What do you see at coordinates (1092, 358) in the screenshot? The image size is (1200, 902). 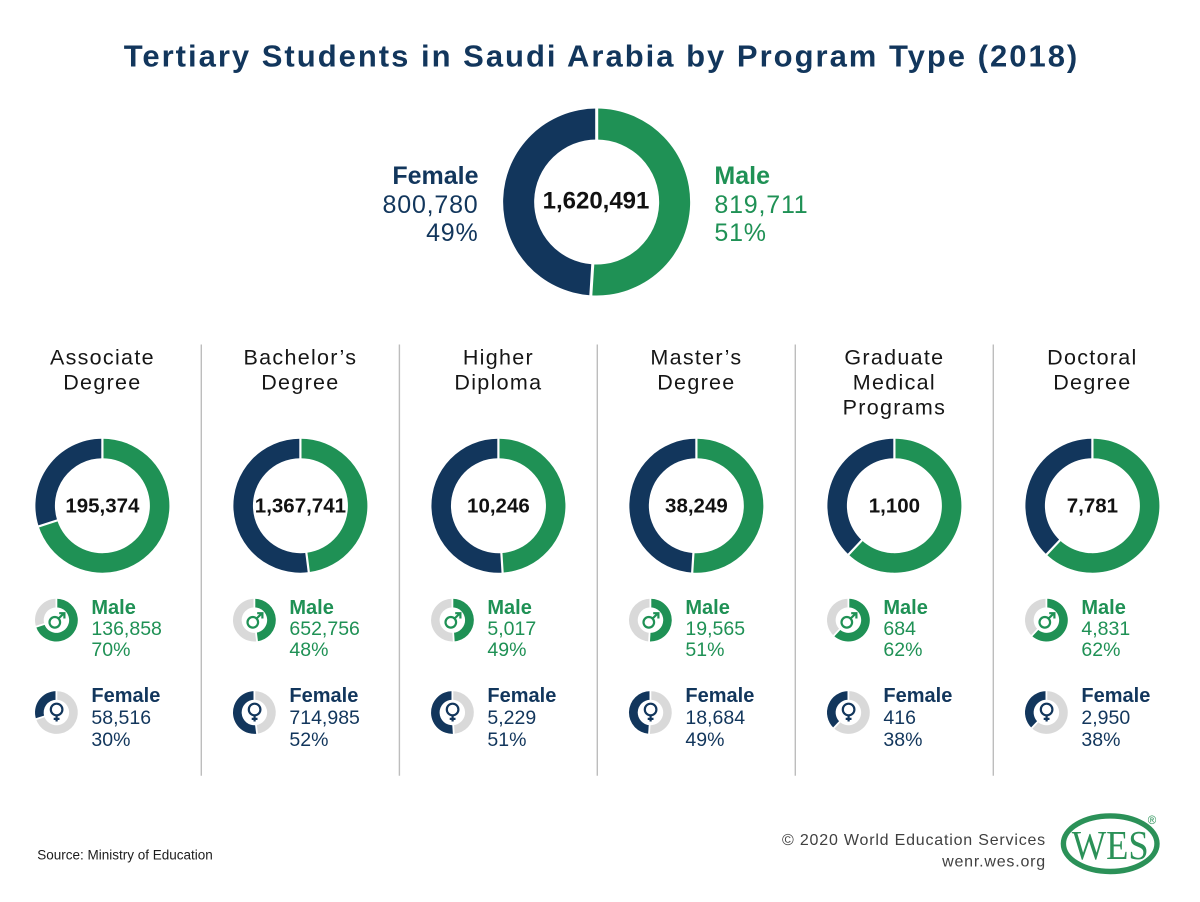 I see `svg-text: Doctoral` at bounding box center [1092, 358].